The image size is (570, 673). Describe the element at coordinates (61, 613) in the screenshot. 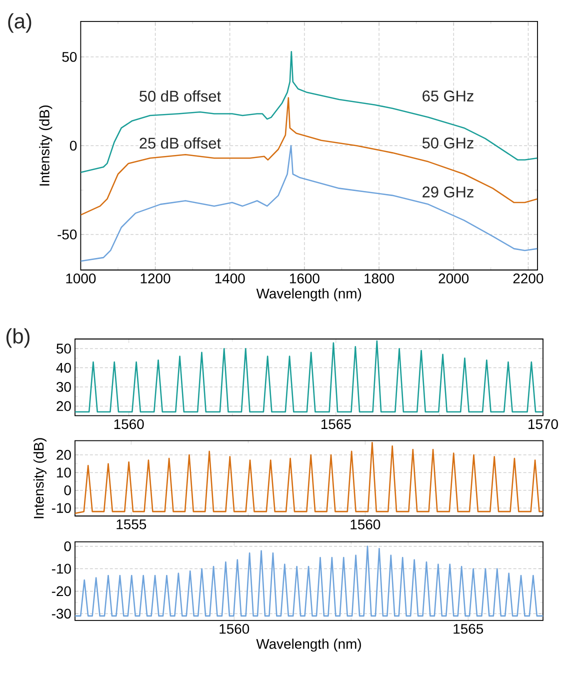

I see `y-tick-label: -30` at that location.